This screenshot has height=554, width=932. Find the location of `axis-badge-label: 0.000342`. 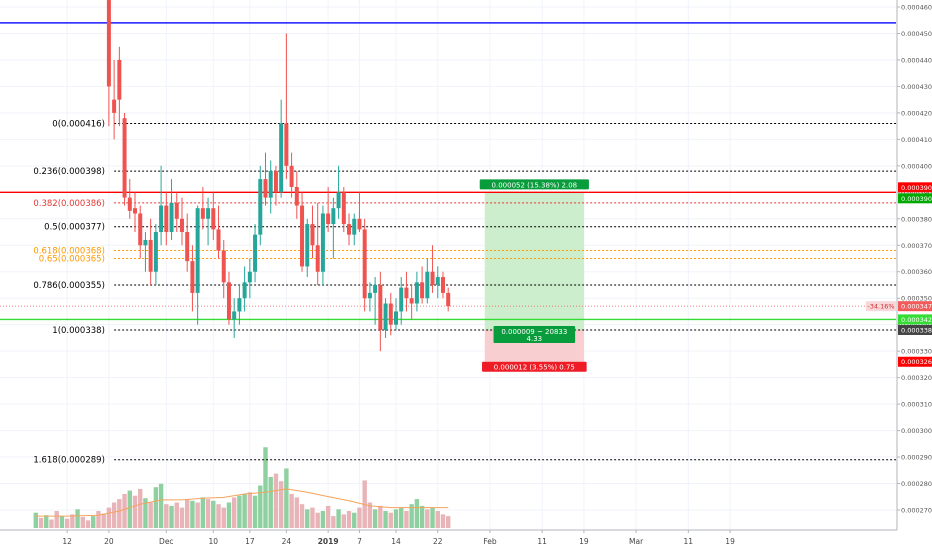

axis-badge-label: 0.000342 is located at coordinates (916, 320).